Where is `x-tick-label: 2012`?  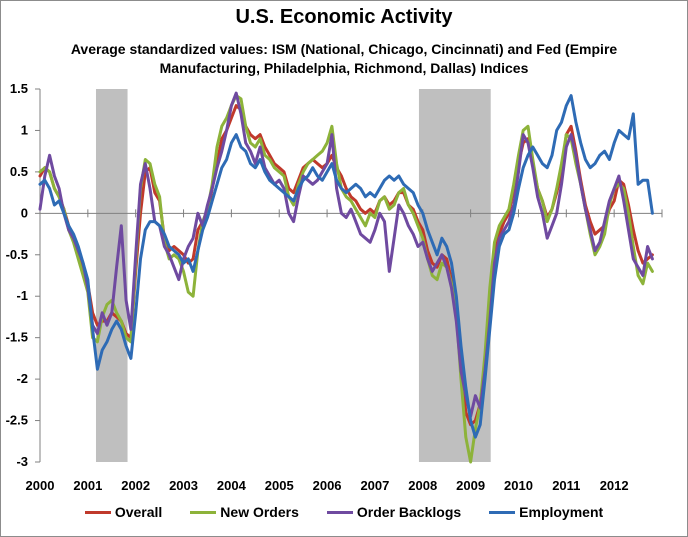
x-tick-label: 2012 is located at coordinates (614, 485).